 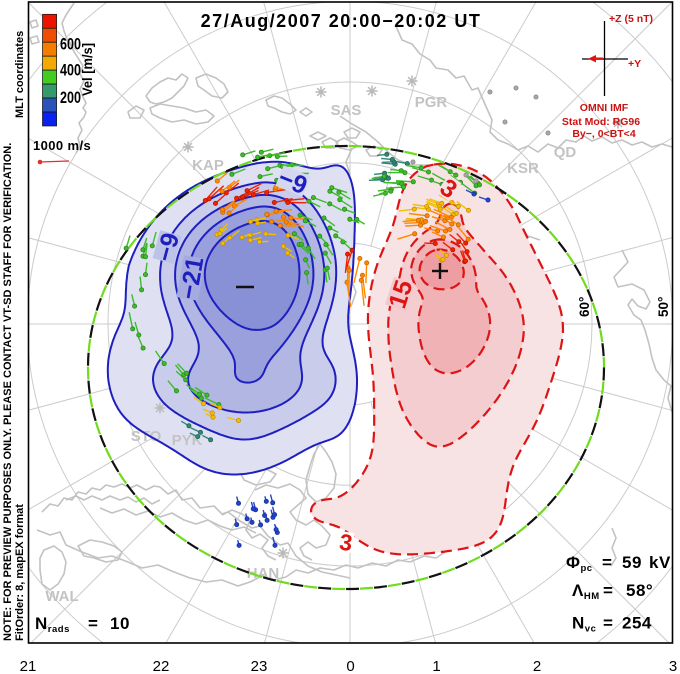 I want to click on svg-text: +Z (5 nT), so click(x=631, y=19).